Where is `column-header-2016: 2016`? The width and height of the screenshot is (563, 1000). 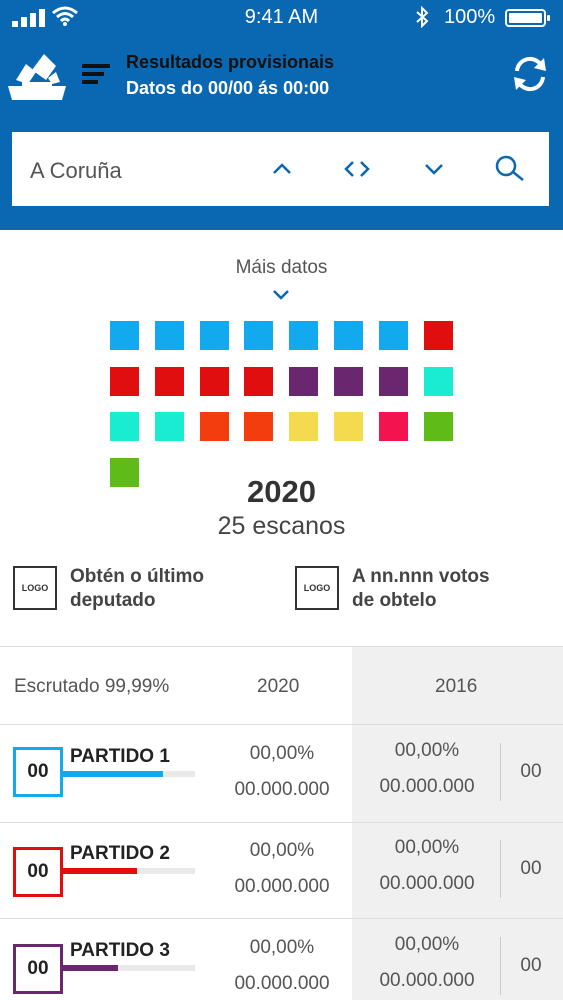 column-header-2016: 2016 is located at coordinates (456, 686).